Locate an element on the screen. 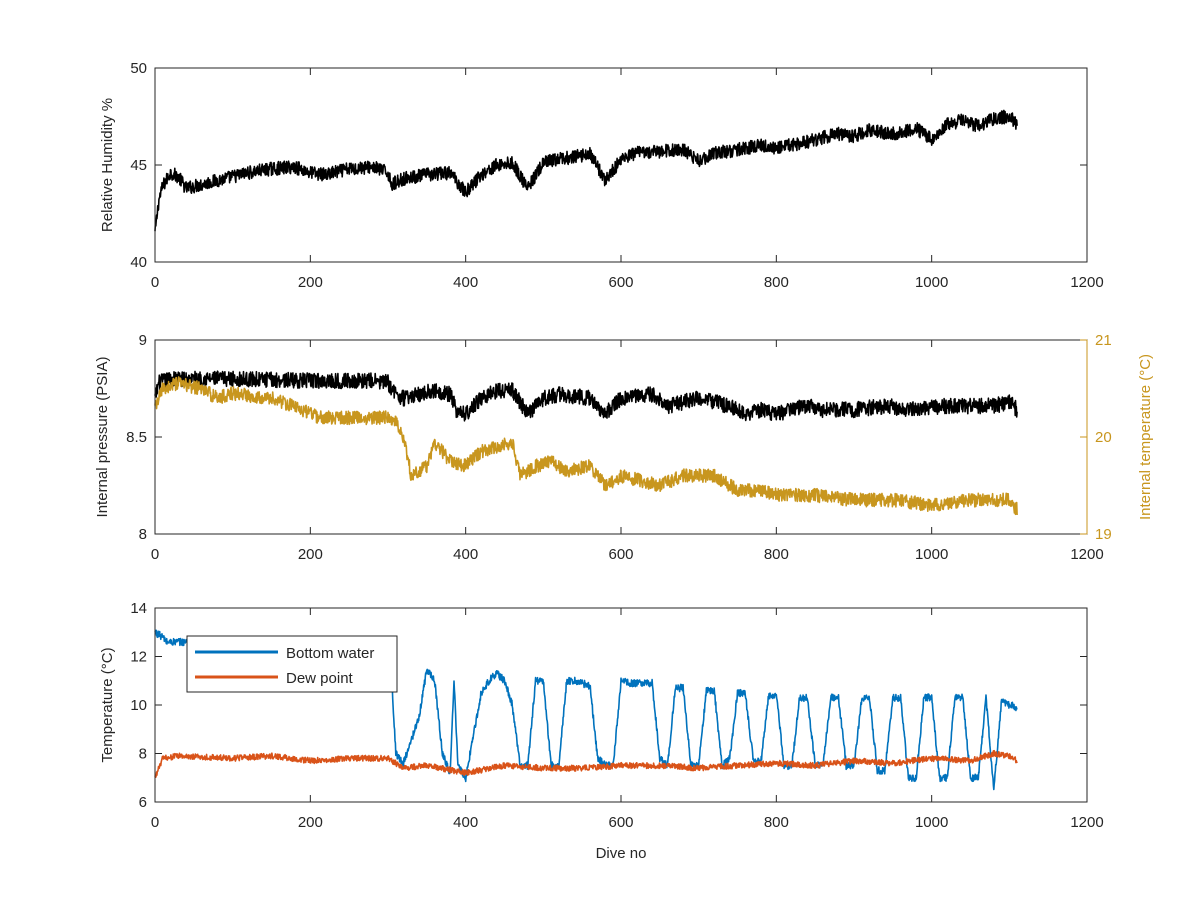 This screenshot has height=900, width=1200. y-tick-label: 10 is located at coordinates (138, 705).